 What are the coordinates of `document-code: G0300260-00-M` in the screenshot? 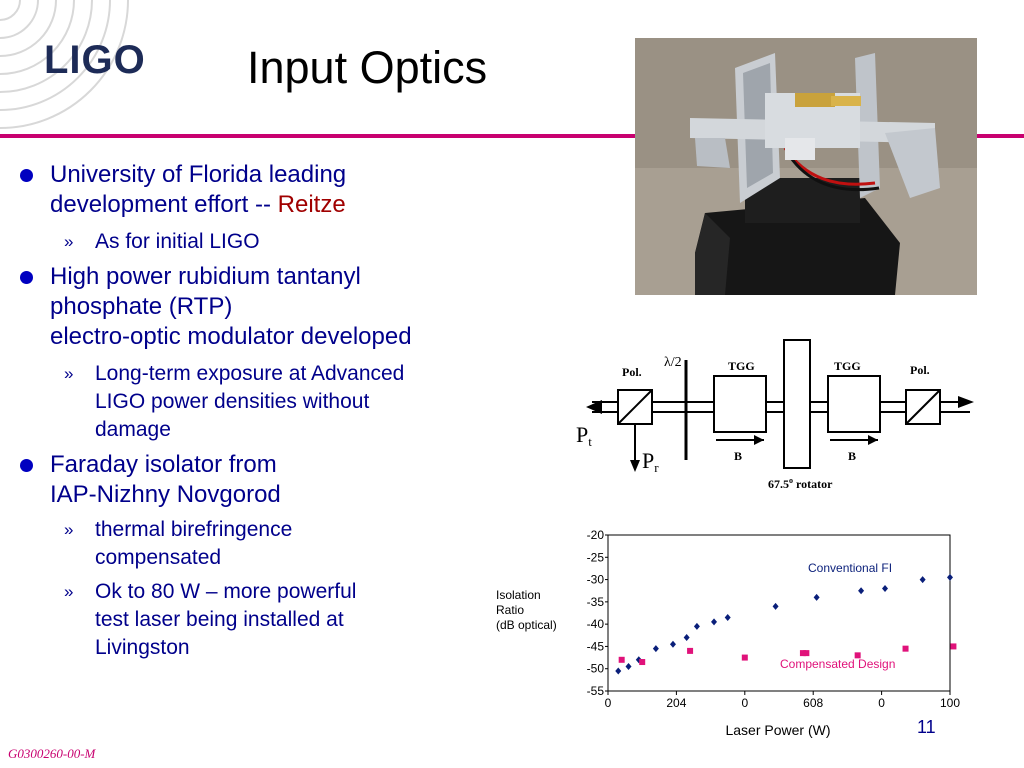 It's located at (52, 753).